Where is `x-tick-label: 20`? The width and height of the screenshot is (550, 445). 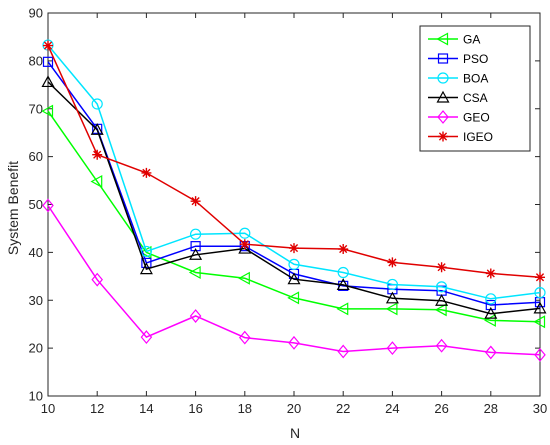
x-tick-label: 20 is located at coordinates (294, 408).